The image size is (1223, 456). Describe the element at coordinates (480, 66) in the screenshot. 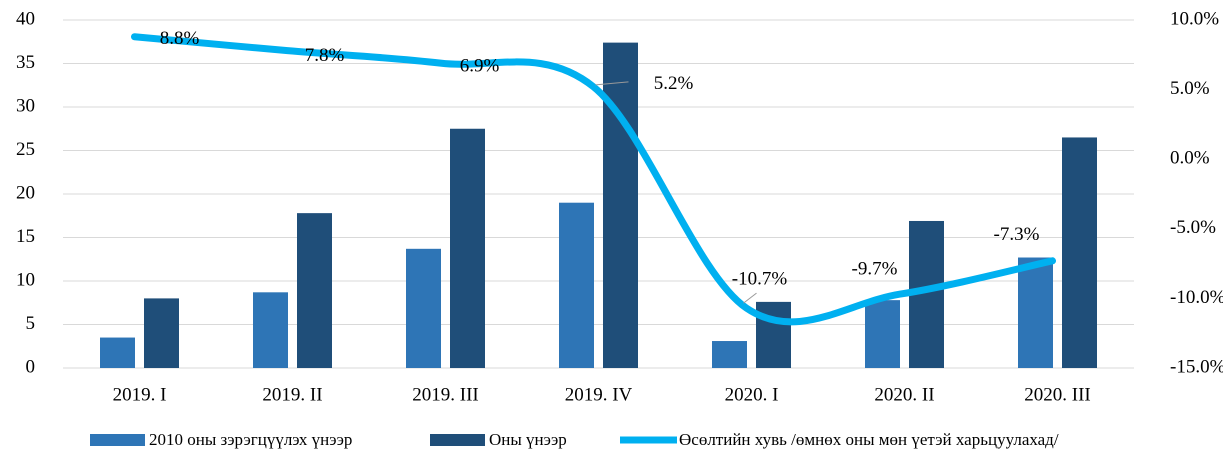

I see `data-label: 6.9%` at that location.